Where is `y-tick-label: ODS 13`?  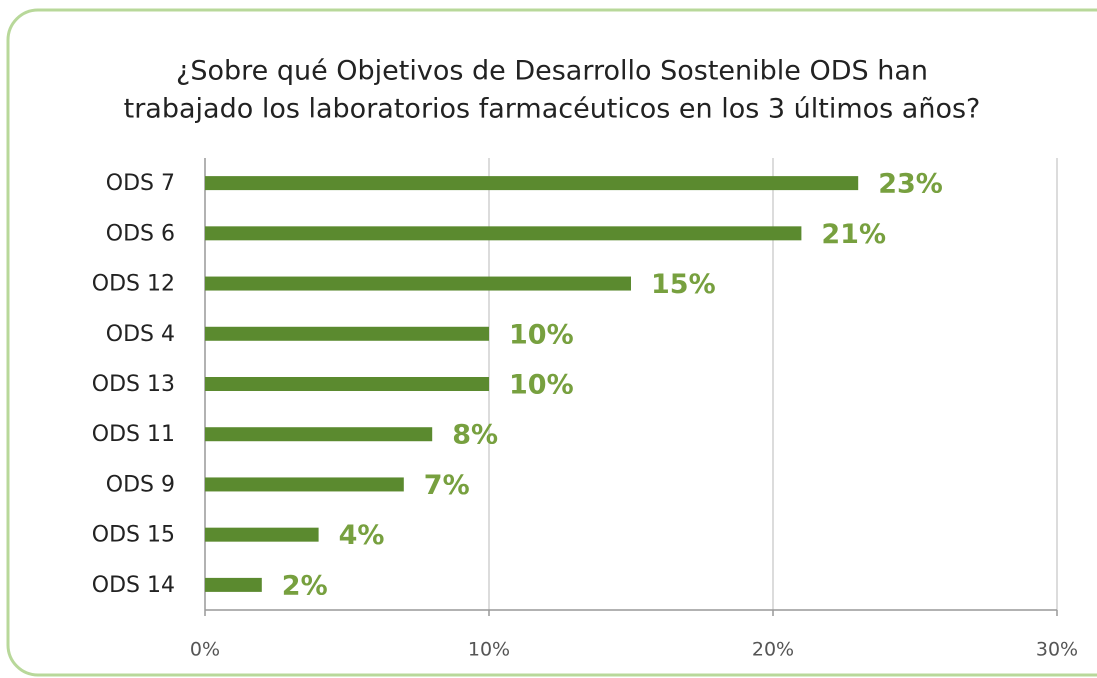
y-tick-label: ODS 13 is located at coordinates (133, 384).